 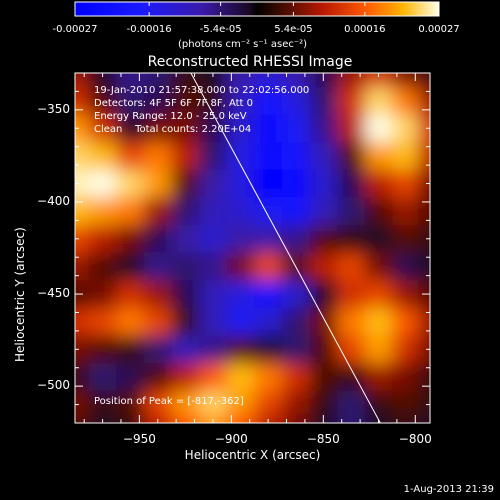 What do you see at coordinates (415, 439) in the screenshot?
I see `x-tick-label: −800` at bounding box center [415, 439].